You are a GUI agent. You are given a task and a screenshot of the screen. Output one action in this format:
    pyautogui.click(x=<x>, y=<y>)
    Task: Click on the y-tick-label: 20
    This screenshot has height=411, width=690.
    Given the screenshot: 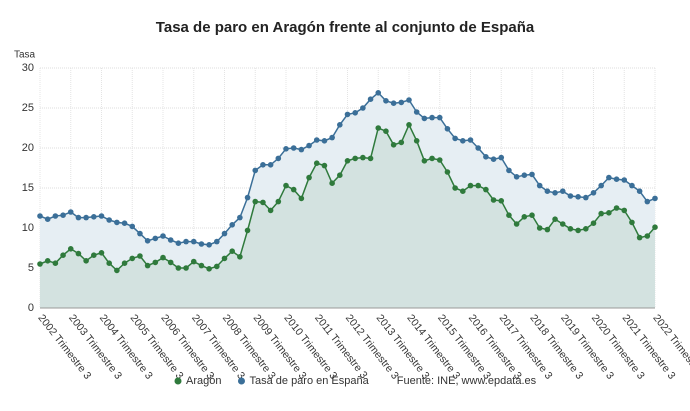 What is the action you would take?
    pyautogui.click(x=28, y=148)
    